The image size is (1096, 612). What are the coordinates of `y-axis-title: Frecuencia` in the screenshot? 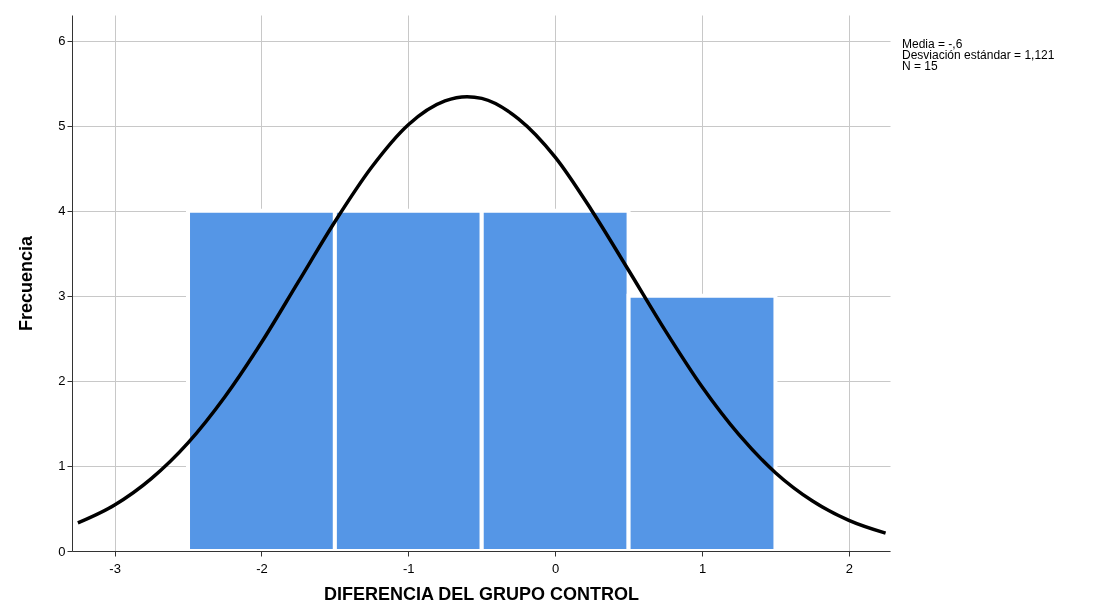 It's located at (26, 283).